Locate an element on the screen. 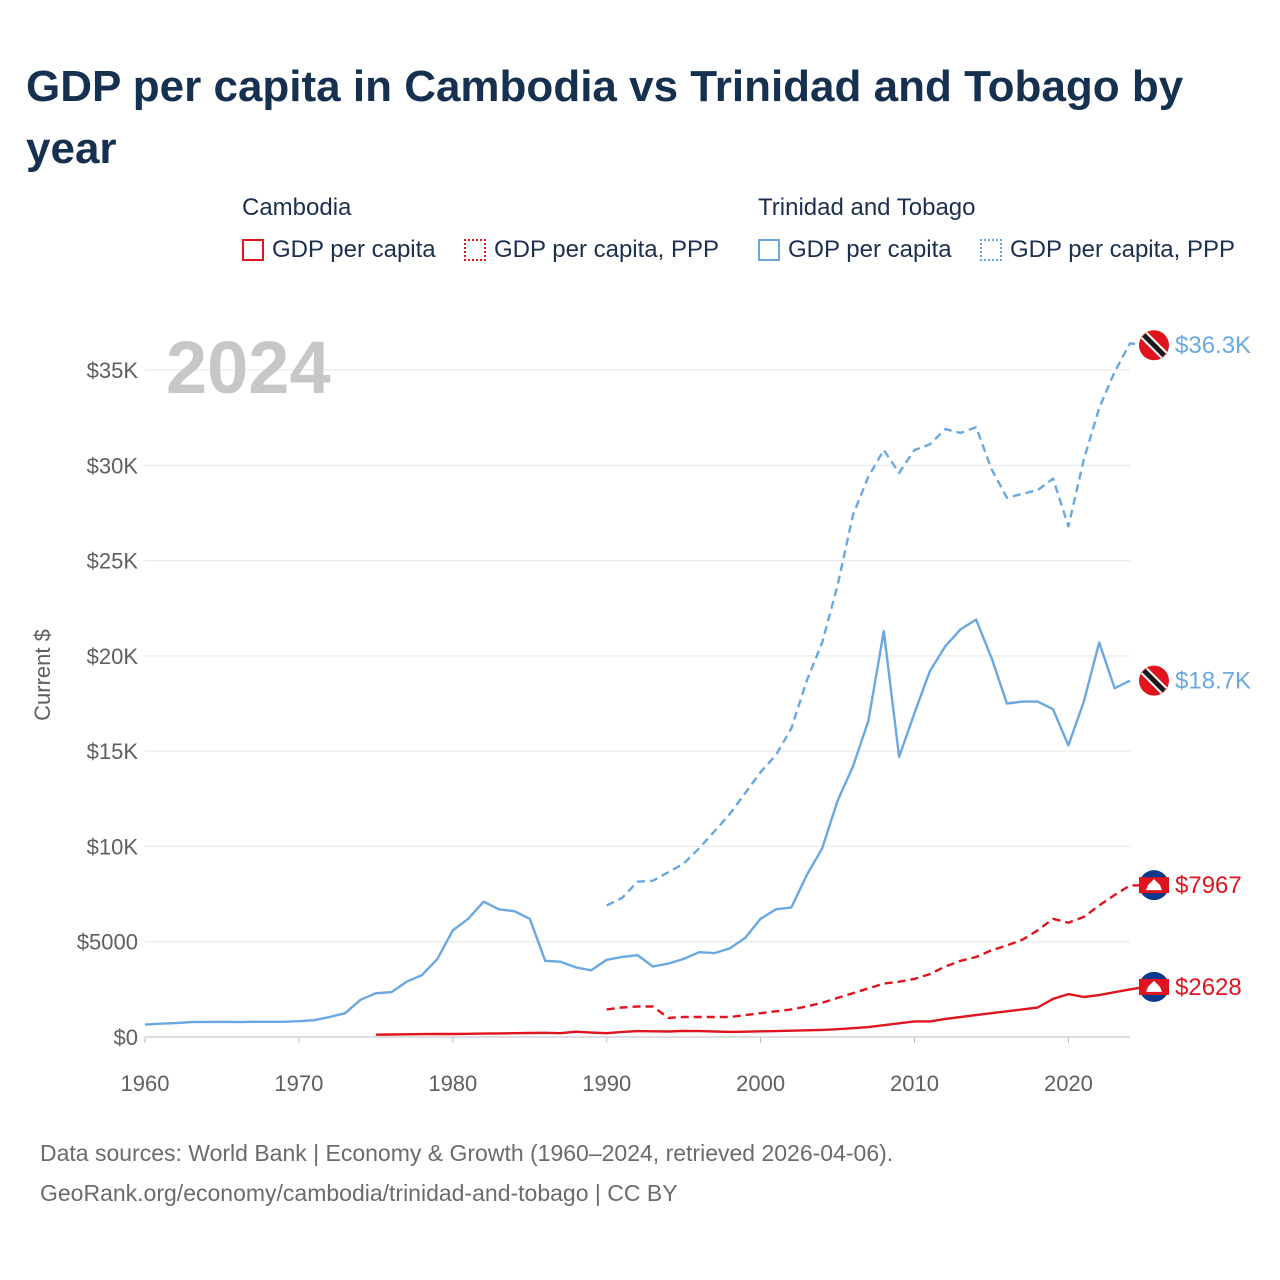 The image size is (1280, 1280). x-tick-label: 1980 is located at coordinates (452, 1083).